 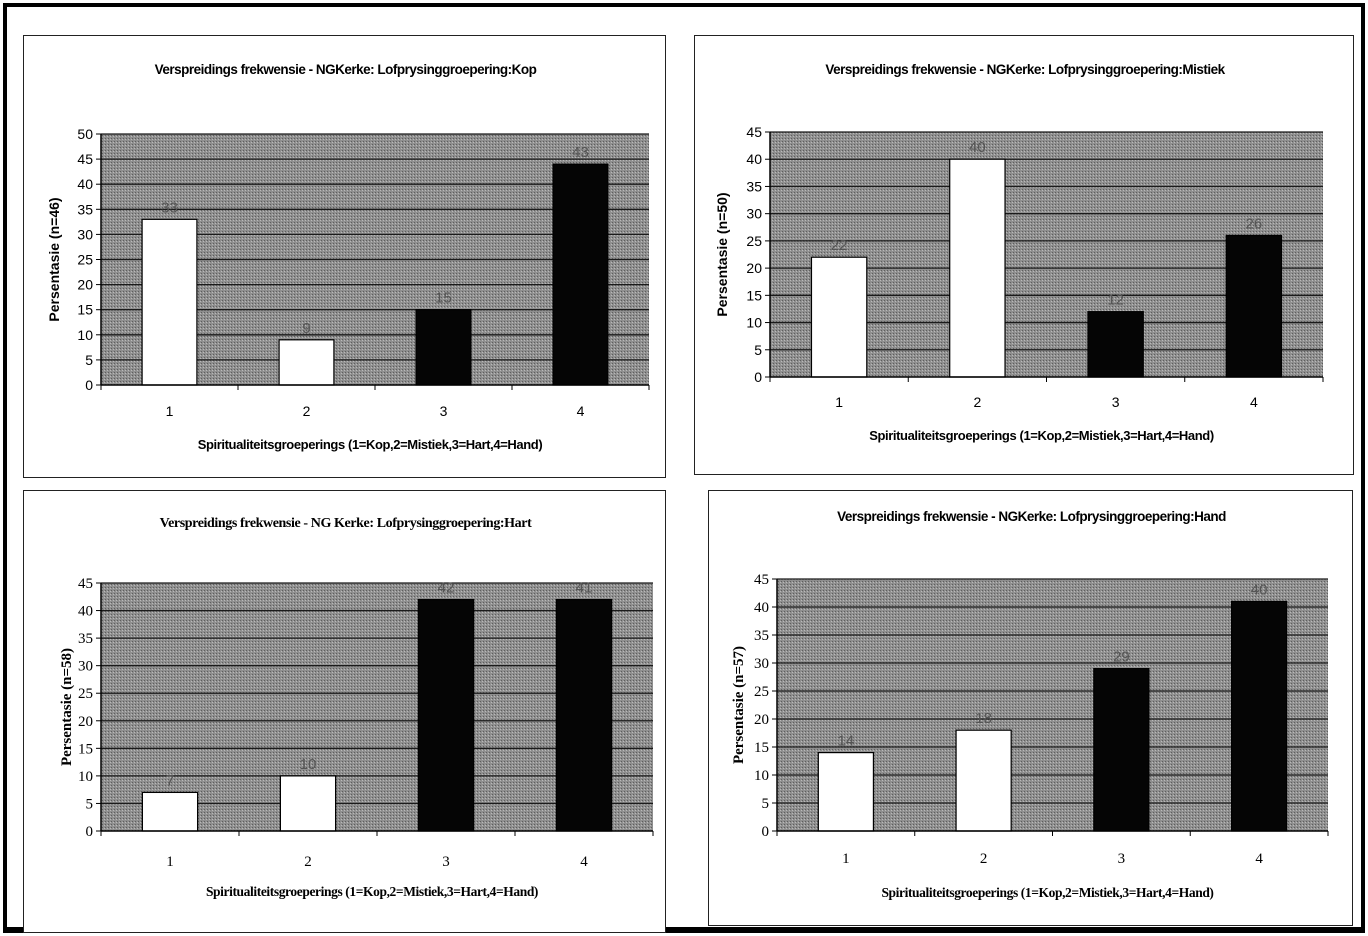 I want to click on y-axis-label: Persentasie (n=46), so click(x=54, y=259).